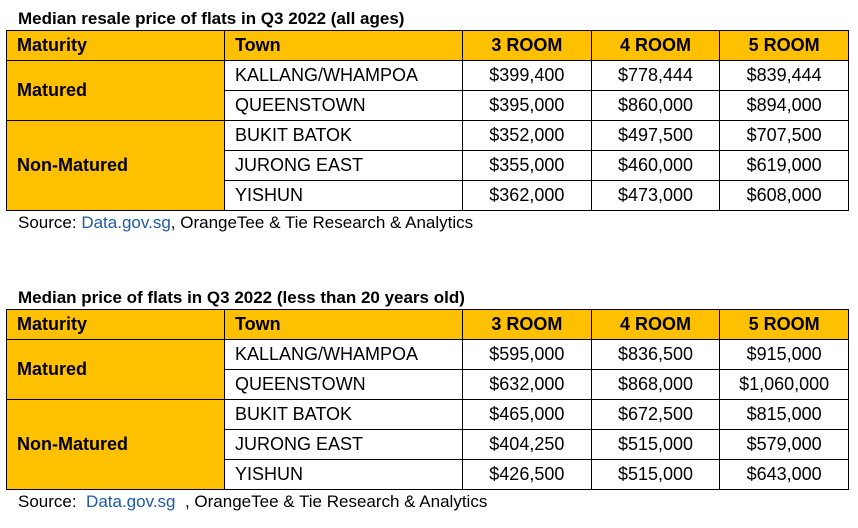 This screenshot has width=858, height=528. I want to click on price-3-room: $352,000, so click(527, 135).